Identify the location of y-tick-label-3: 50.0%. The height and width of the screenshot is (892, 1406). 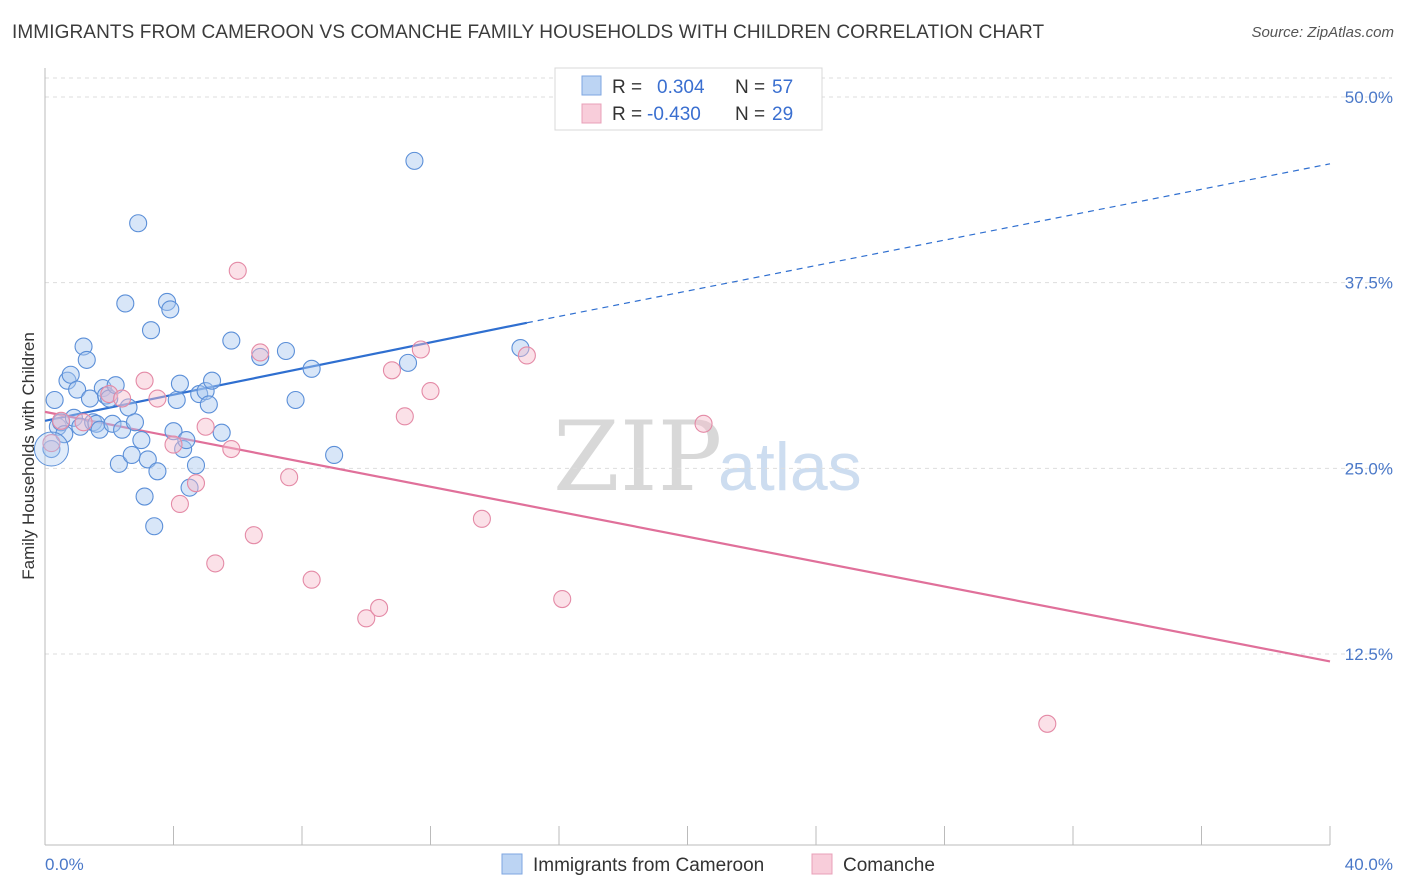
(1369, 97).